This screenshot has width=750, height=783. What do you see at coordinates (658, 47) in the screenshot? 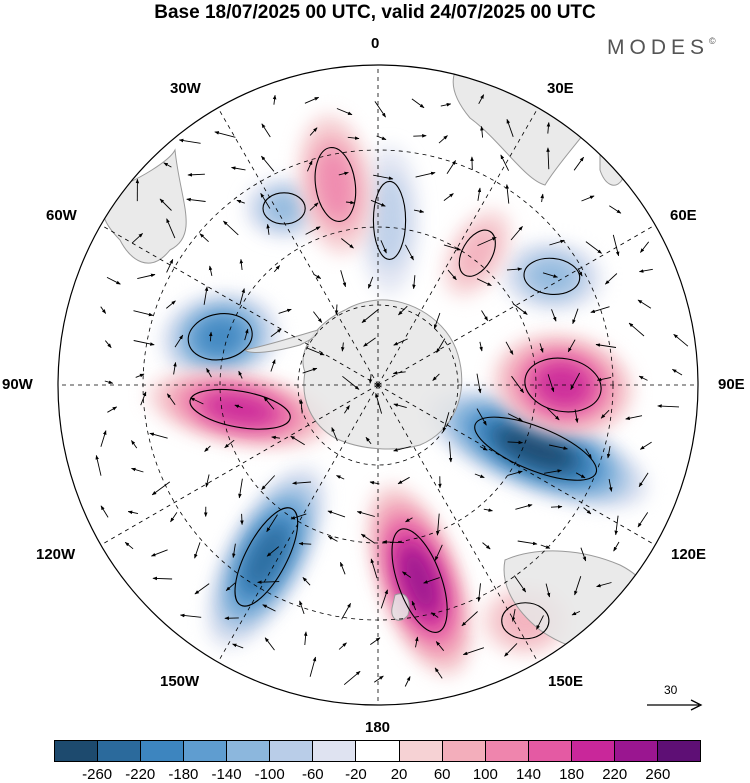
I see `brand-name: MODES` at bounding box center [658, 47].